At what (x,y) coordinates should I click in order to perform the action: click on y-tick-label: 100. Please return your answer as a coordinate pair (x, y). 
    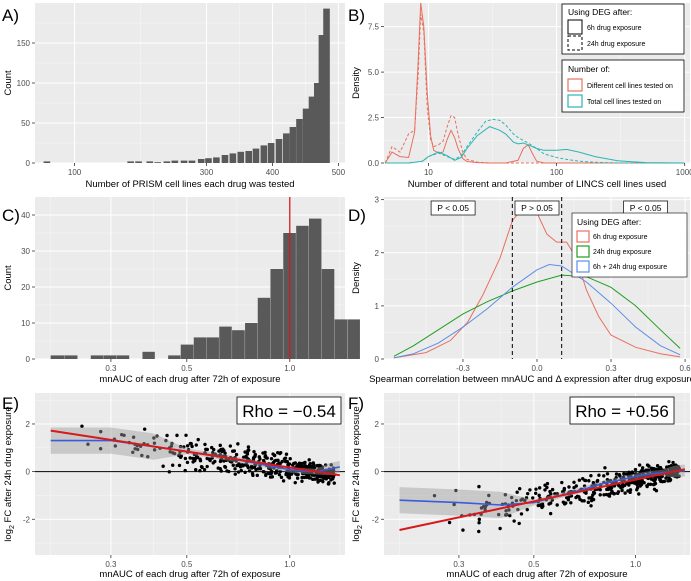
    Looking at the image, I should click on (24, 83).